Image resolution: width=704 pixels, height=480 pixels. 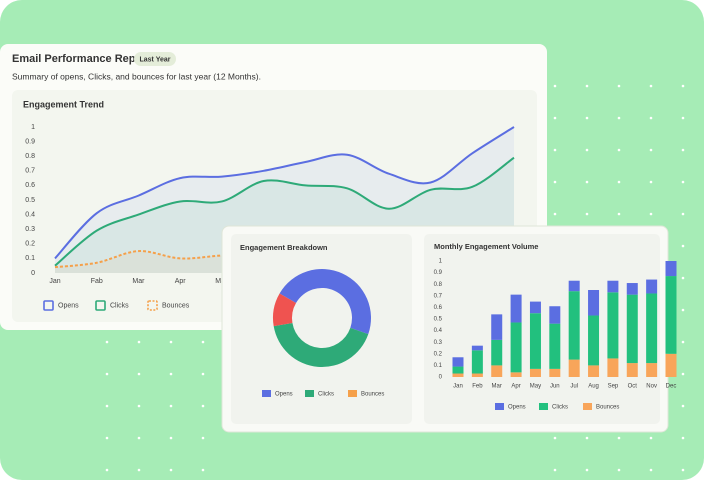 I want to click on x-tick-label: Aug, so click(x=593, y=387).